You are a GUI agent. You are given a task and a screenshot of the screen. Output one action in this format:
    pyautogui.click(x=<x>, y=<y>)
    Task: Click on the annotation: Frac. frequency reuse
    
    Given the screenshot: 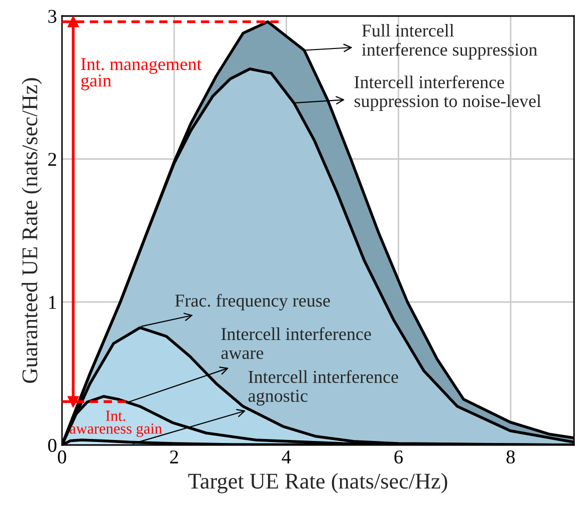 What is the action you would take?
    pyautogui.click(x=252, y=302)
    